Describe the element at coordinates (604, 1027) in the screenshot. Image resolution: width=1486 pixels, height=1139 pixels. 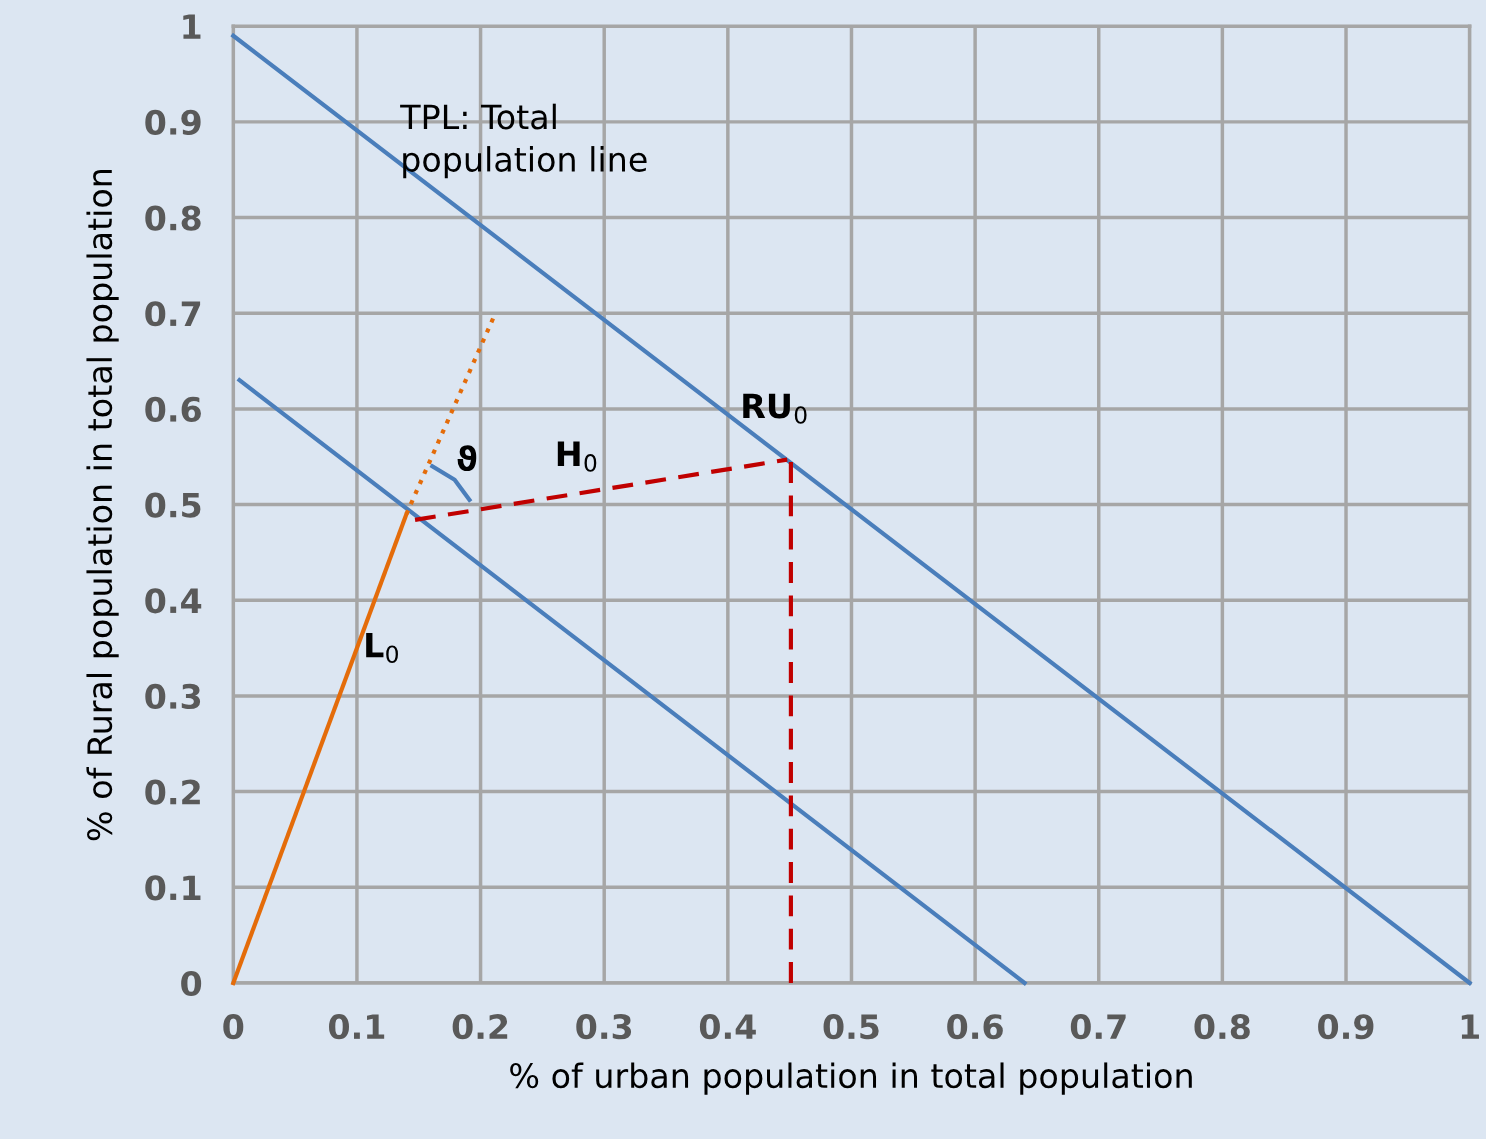
I see `x-tick-label: 0.3` at that location.